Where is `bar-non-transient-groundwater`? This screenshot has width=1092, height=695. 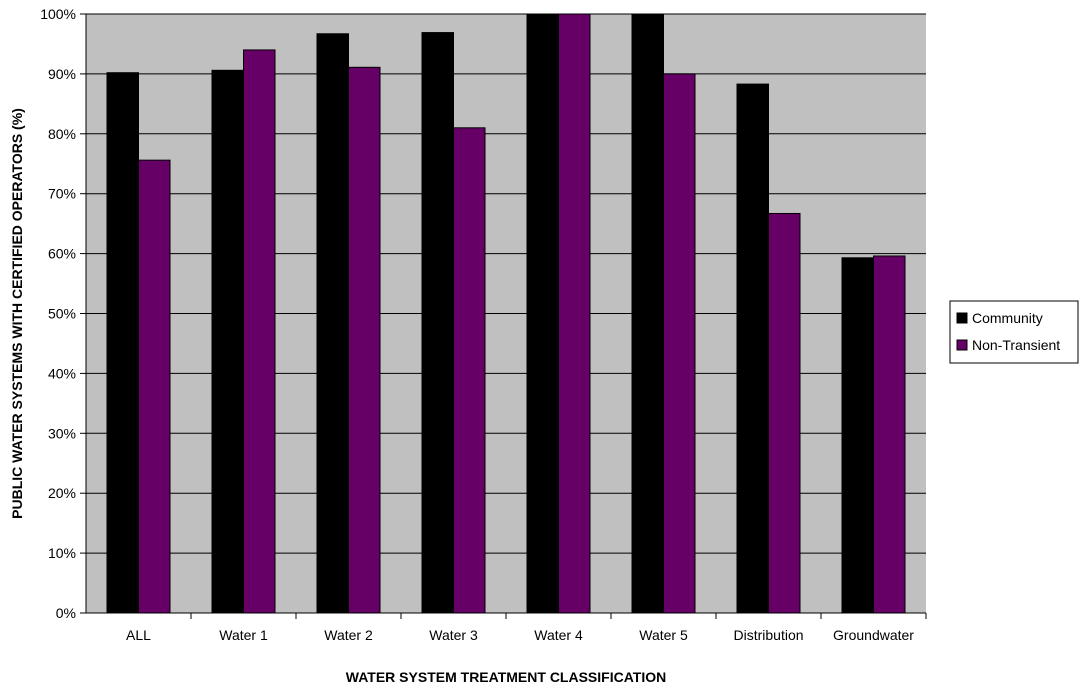
bar-non-transient-groundwater is located at coordinates (889, 434).